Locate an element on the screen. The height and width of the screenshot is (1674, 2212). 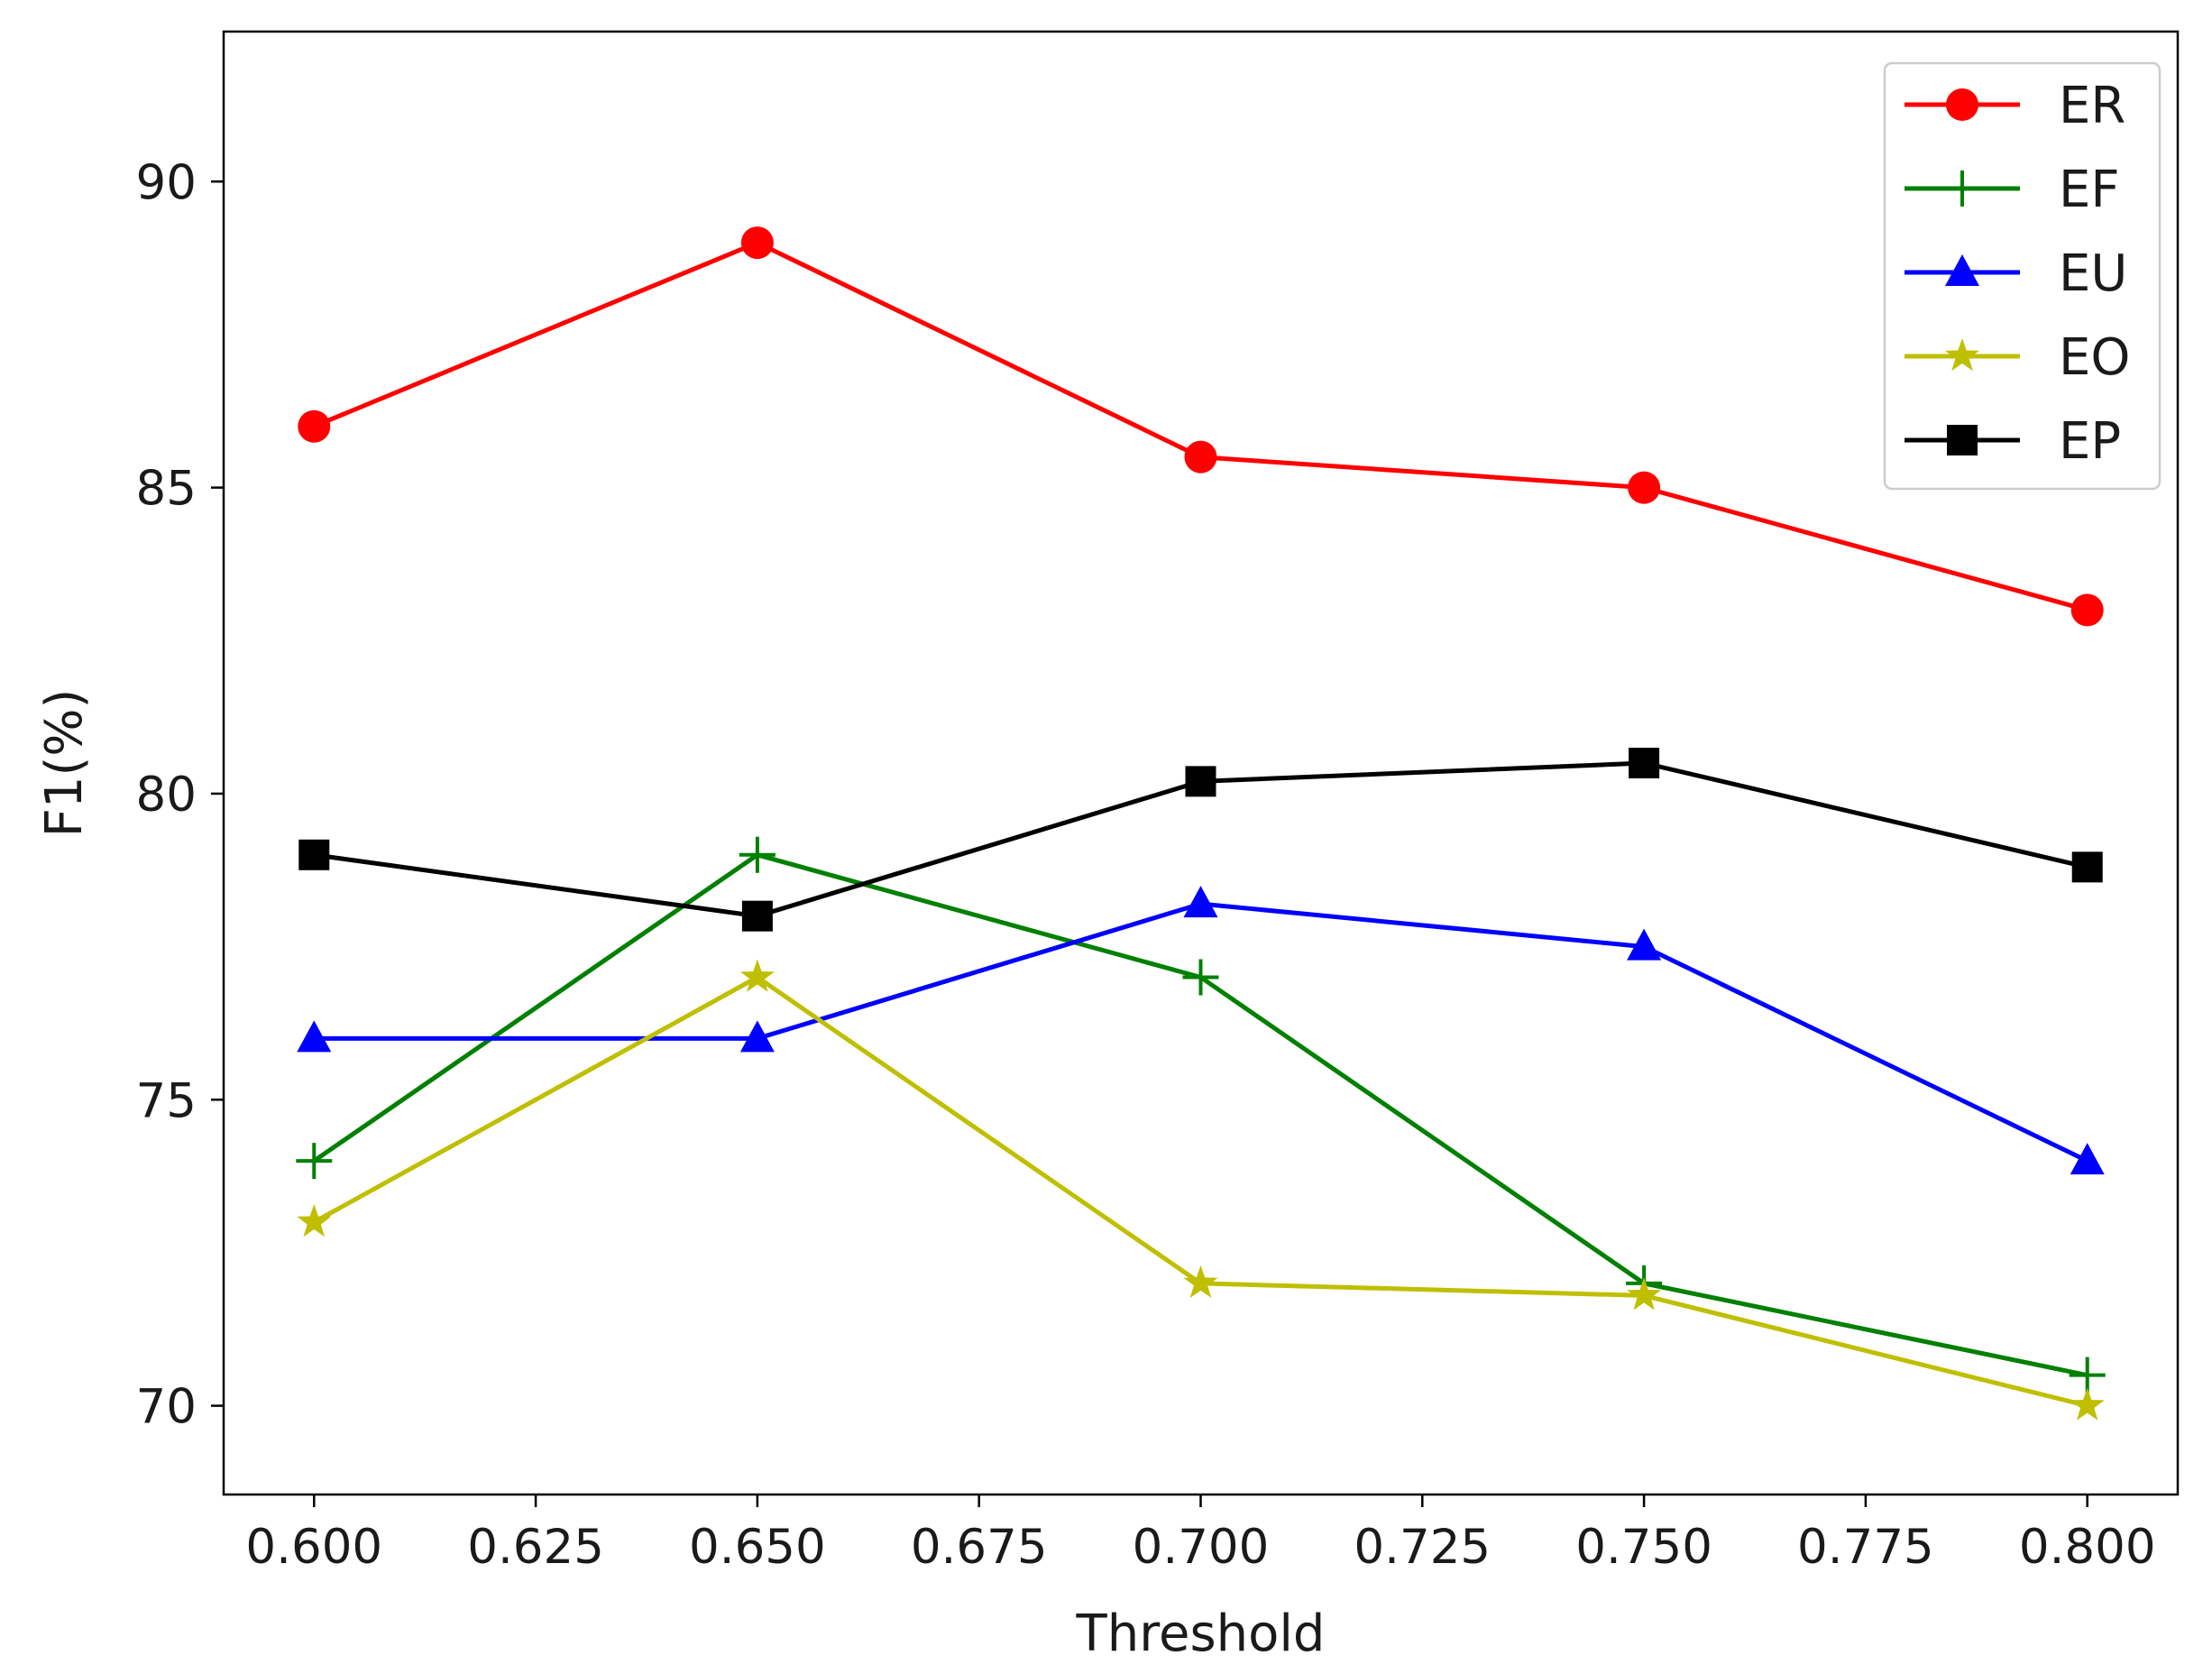
x-tick-label: 0.600 is located at coordinates (314, 1547).